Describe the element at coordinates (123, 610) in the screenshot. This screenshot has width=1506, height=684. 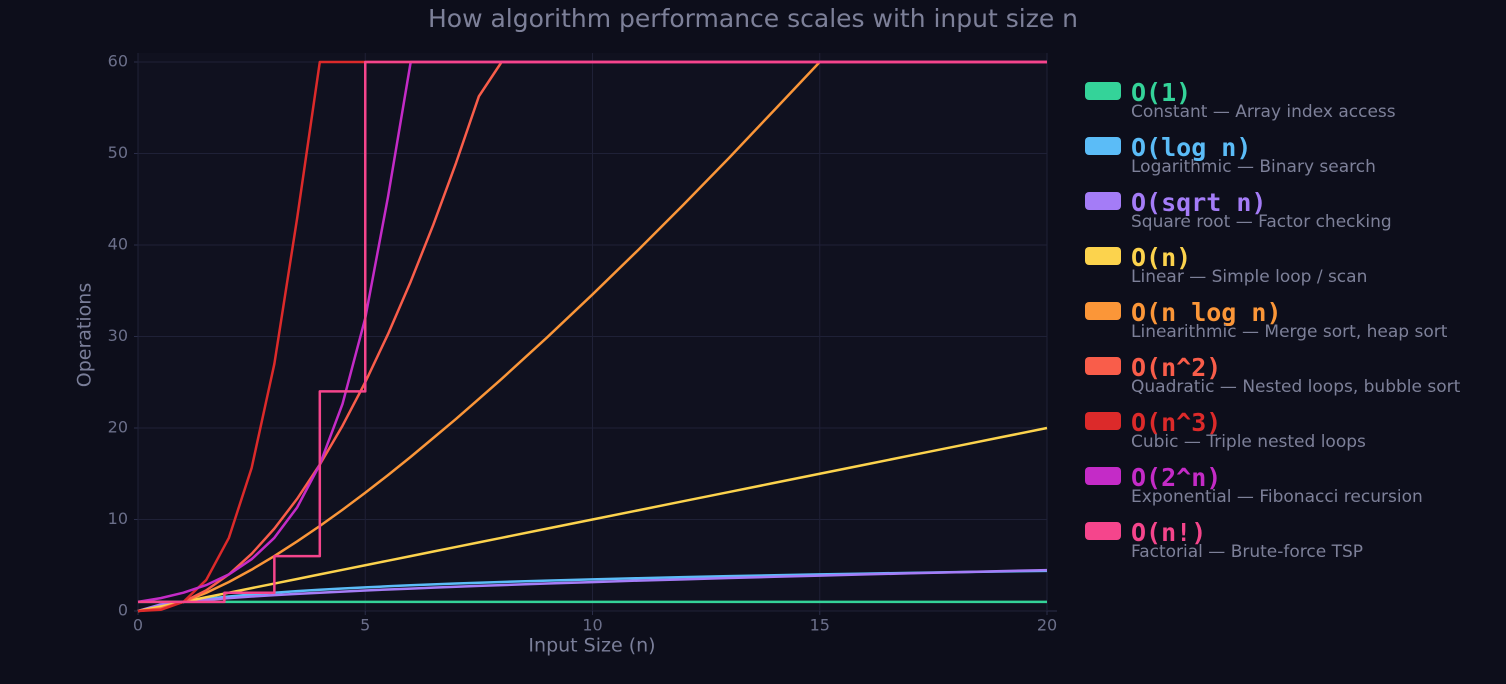
I see `y-tick-label: 0` at that location.